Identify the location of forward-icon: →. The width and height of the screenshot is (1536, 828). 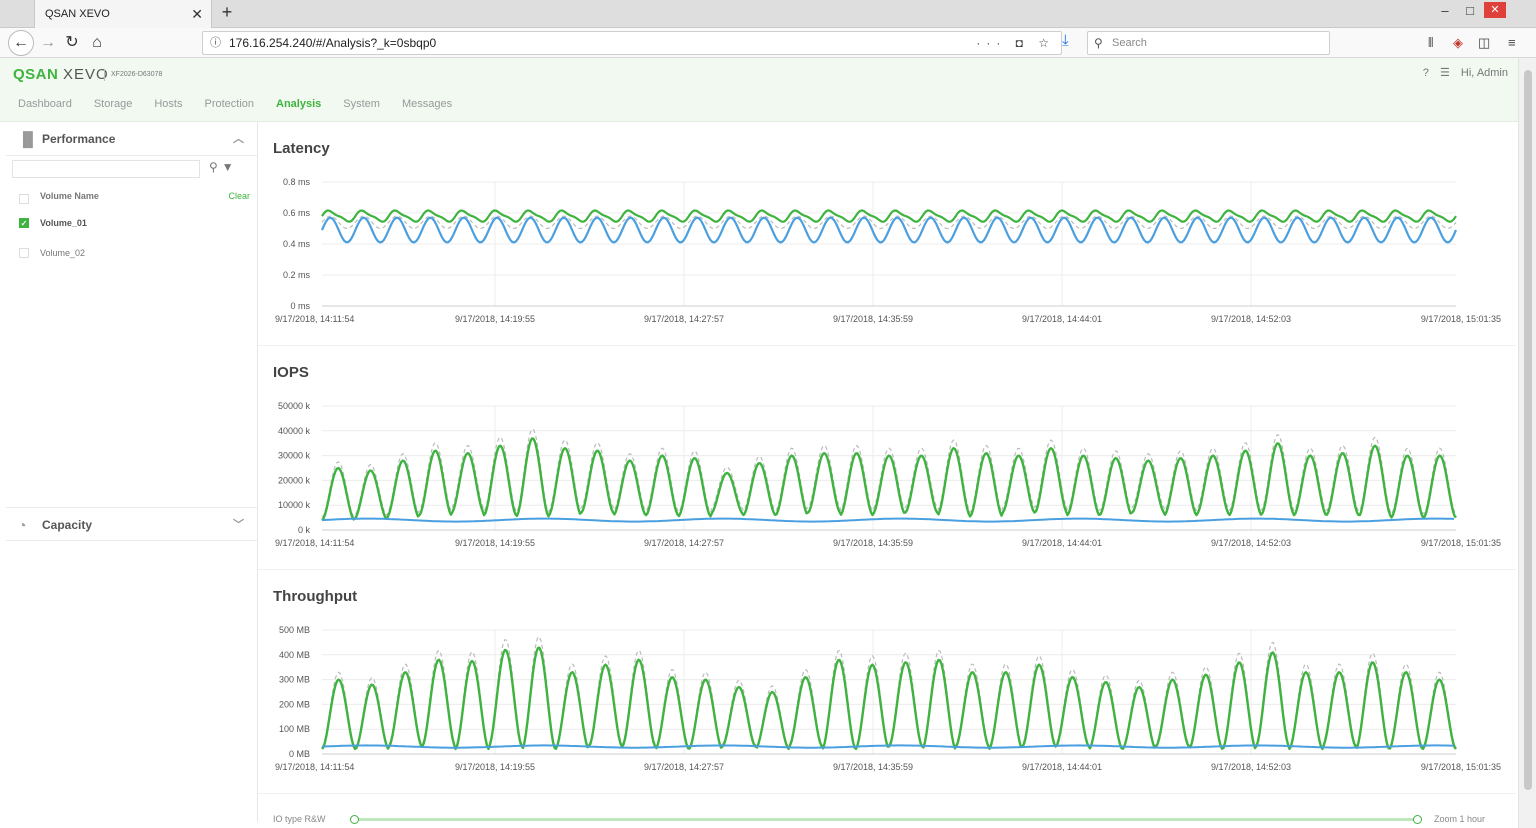
(48, 42).